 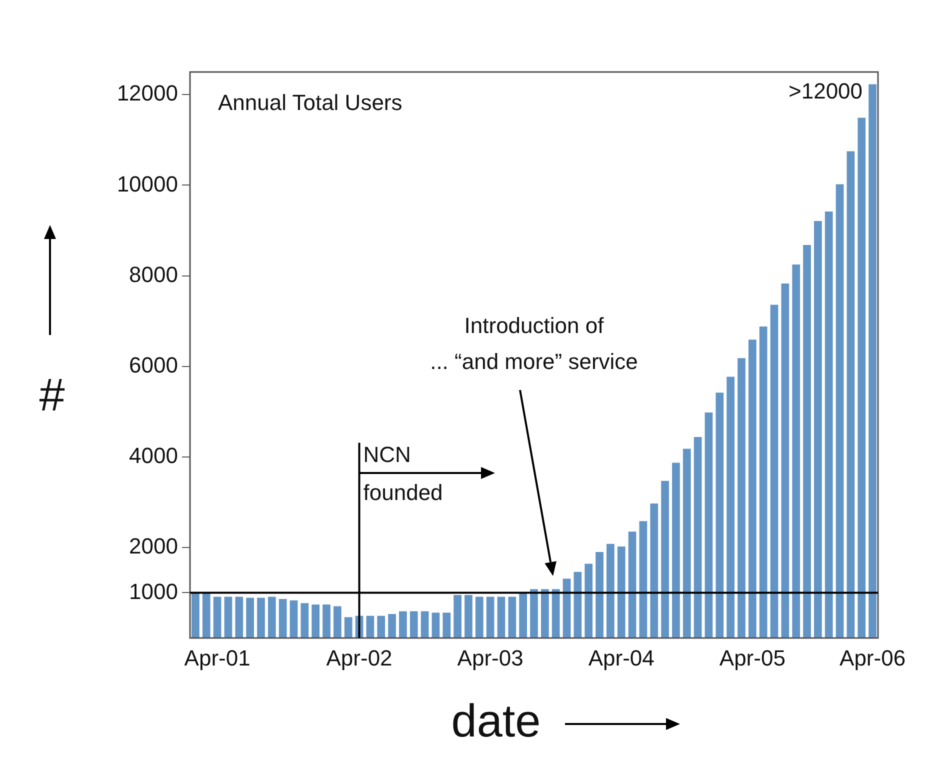 I want to click on y-tick-label: 10000, so click(x=147, y=183).